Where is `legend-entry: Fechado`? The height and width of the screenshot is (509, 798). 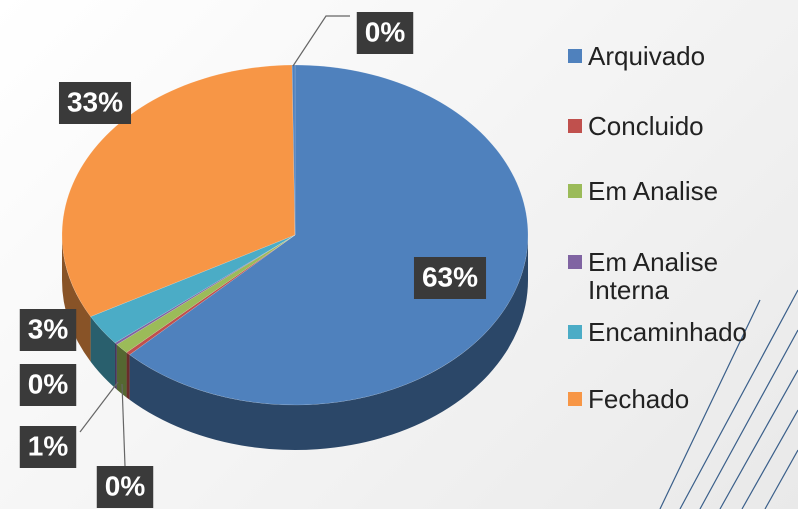
legend-entry: Fechado is located at coordinates (665, 399).